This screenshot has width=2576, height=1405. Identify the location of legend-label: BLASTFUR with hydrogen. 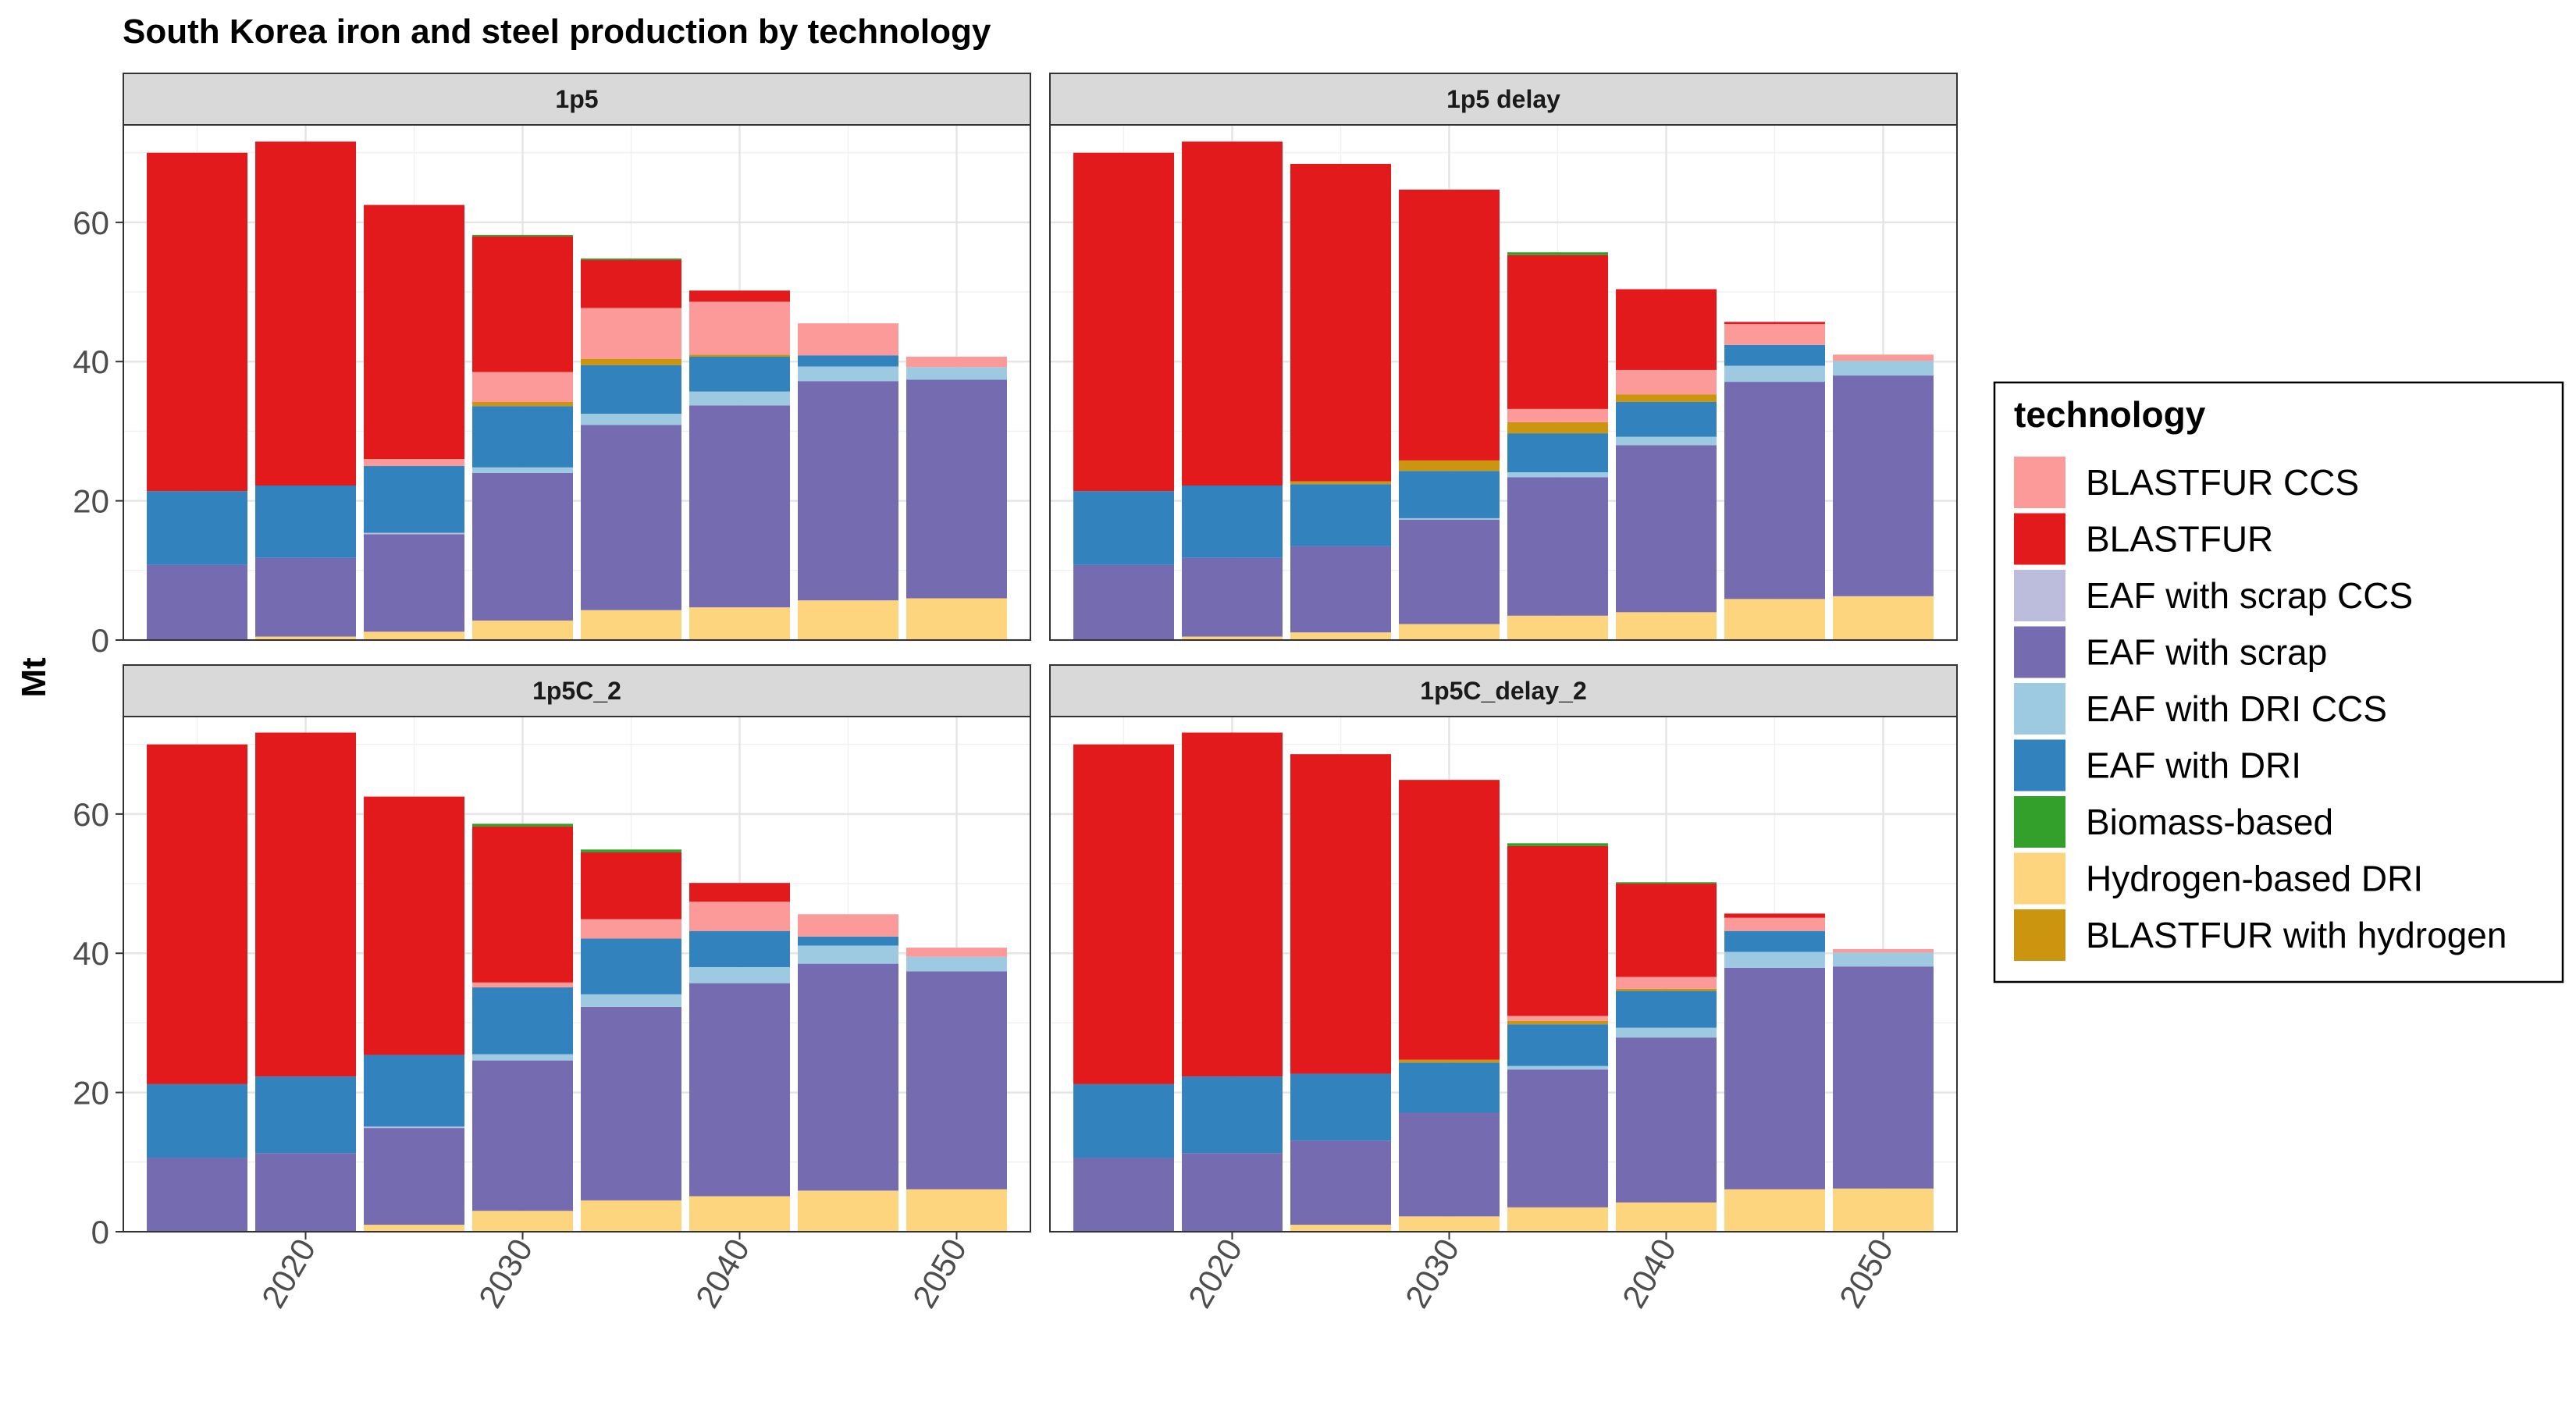
(2296, 935).